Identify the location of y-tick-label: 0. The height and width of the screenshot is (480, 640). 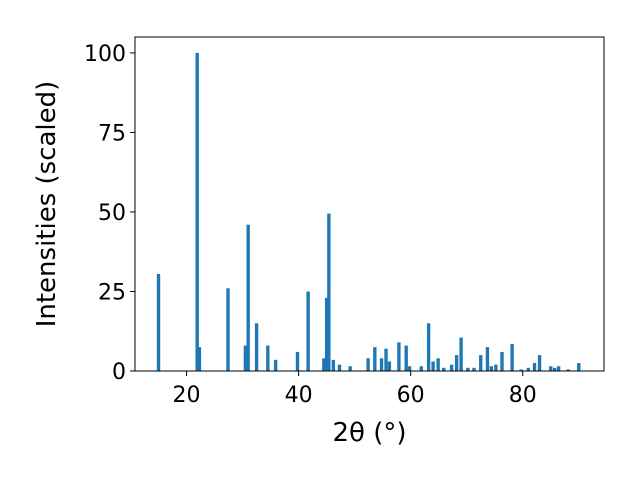
(119, 372).